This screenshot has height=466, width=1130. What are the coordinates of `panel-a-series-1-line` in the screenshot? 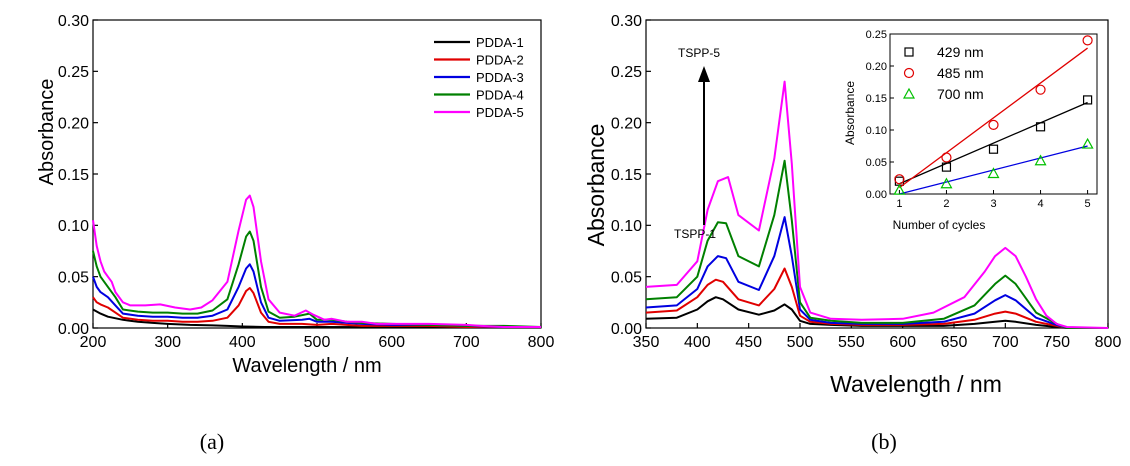 It's located at (316, 318).